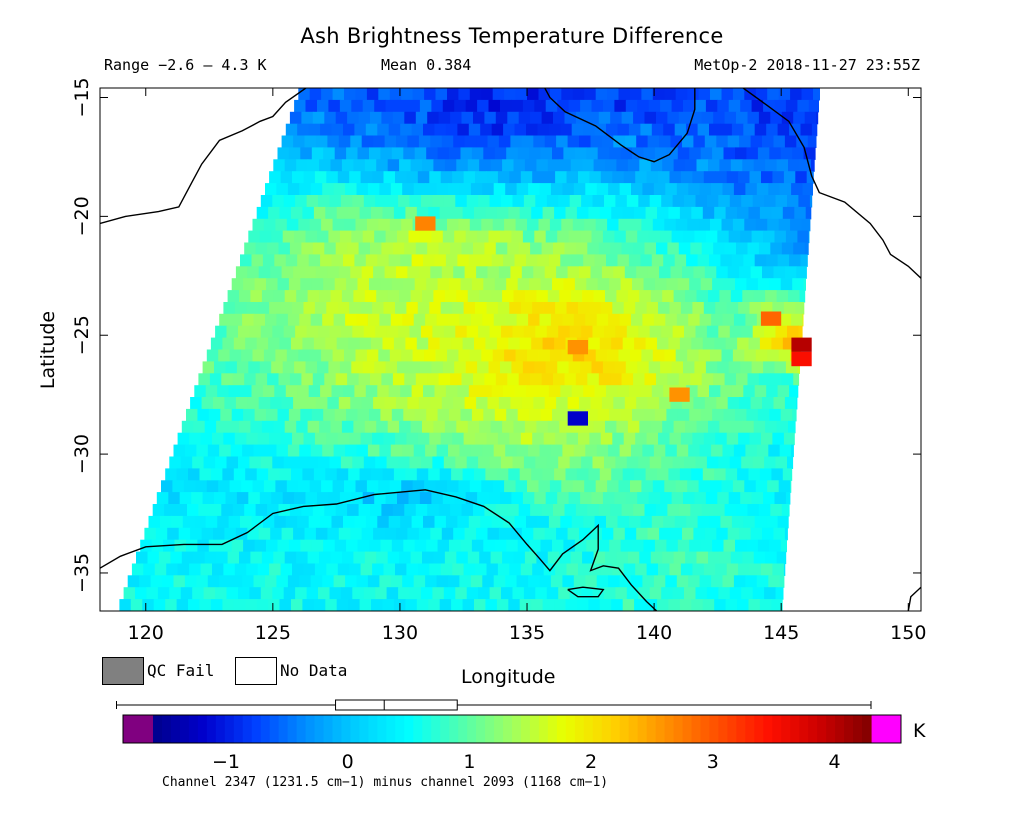 The height and width of the screenshot is (813, 1024). Describe the element at coordinates (400, 633) in the screenshot. I see `x-tick-label: 130` at that location.